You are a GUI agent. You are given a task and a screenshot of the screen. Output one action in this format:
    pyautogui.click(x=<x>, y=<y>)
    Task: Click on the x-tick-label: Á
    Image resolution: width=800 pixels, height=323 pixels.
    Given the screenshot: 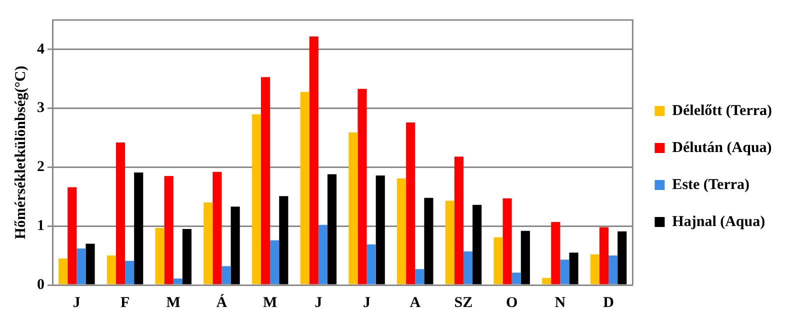 What is the action you would take?
    pyautogui.click(x=222, y=302)
    